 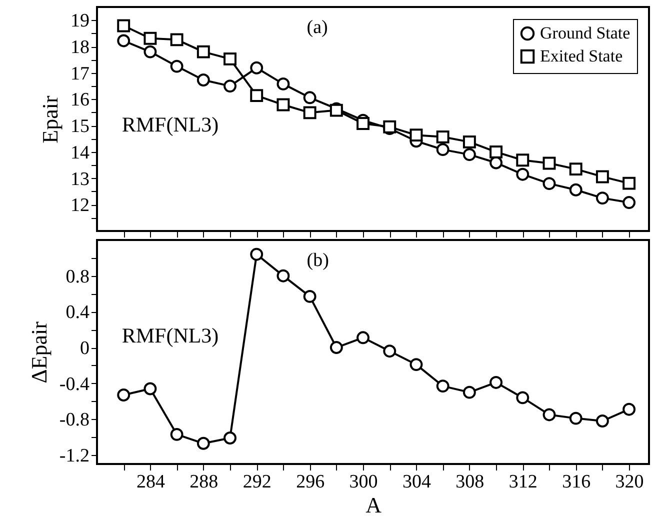 What do you see at coordinates (50, 119) in the screenshot?
I see `y-axis-title: Epair` at bounding box center [50, 119].